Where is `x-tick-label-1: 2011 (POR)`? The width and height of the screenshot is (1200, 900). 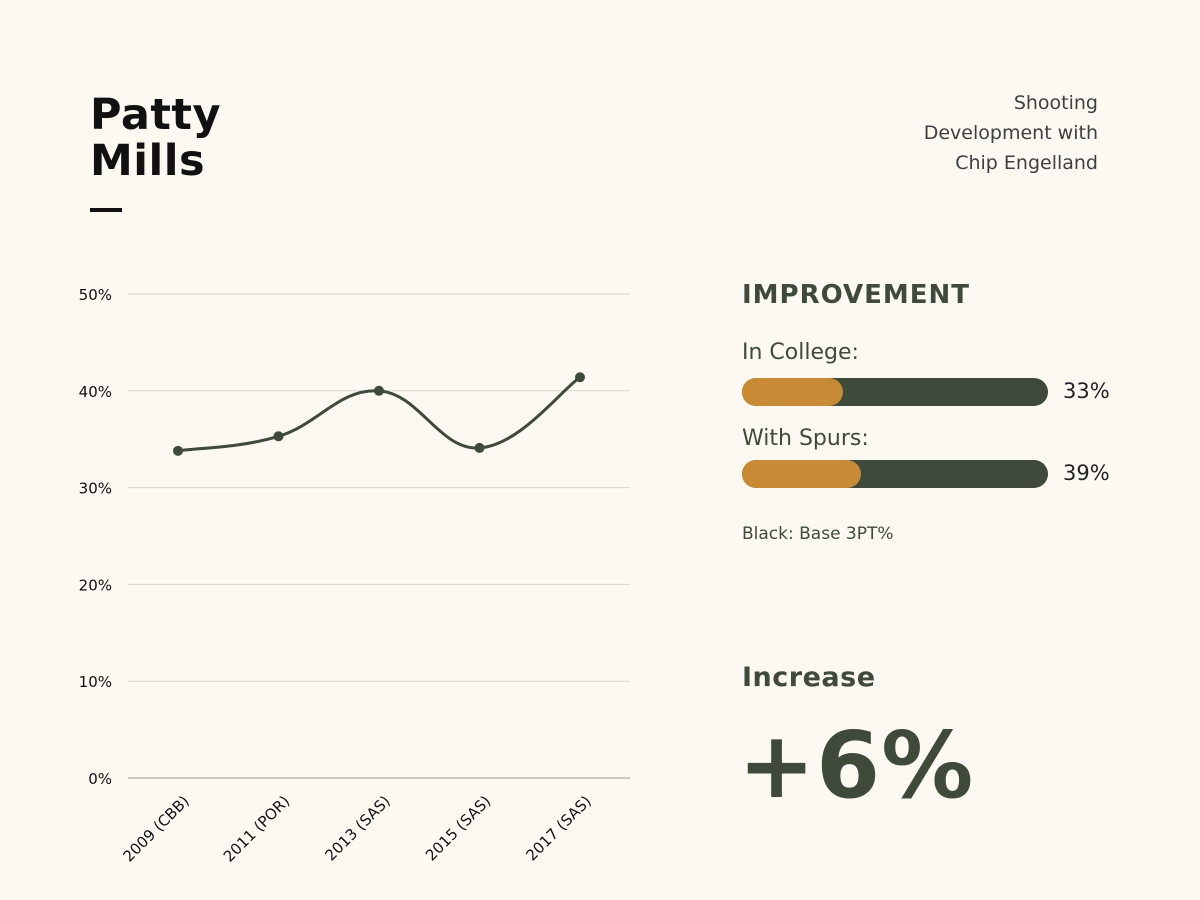
x-tick-label-1: 2011 (POR) is located at coordinates (256, 828).